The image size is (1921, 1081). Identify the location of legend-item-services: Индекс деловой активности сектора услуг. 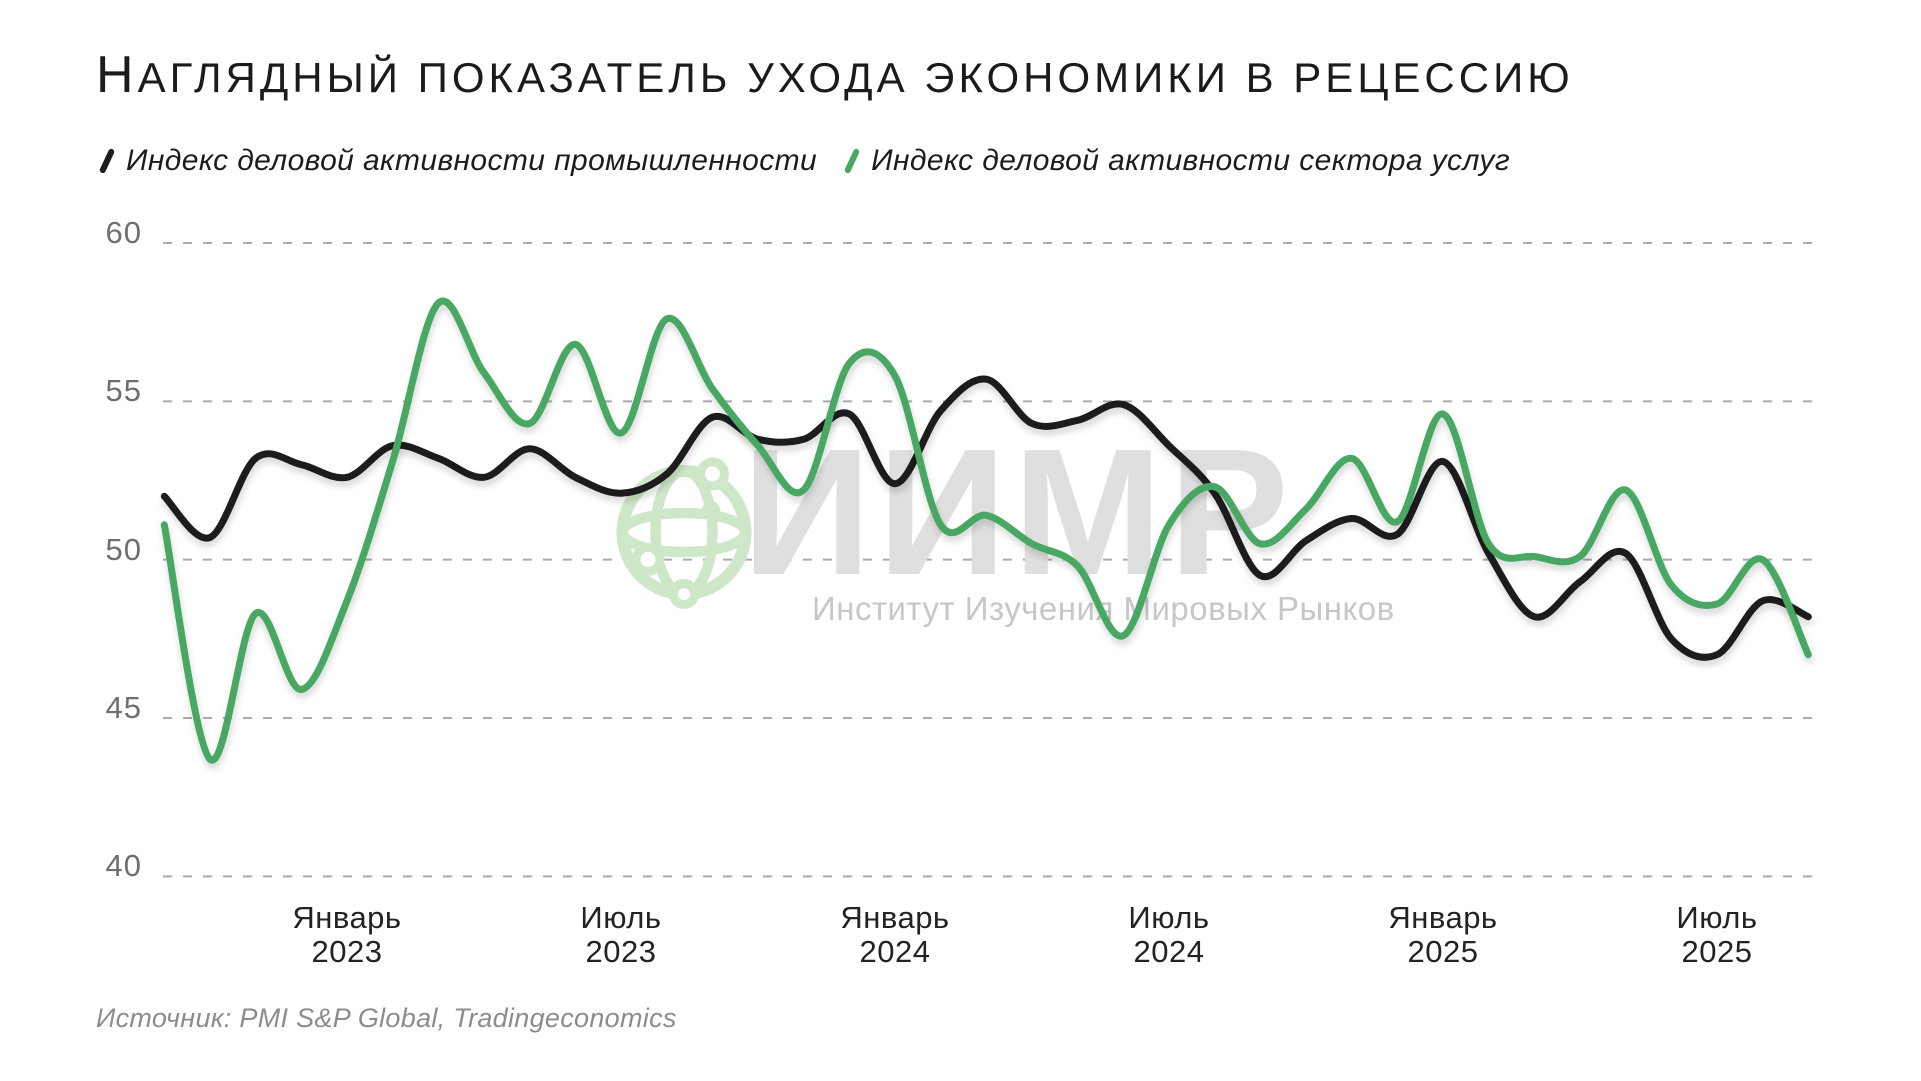
(1177, 161).